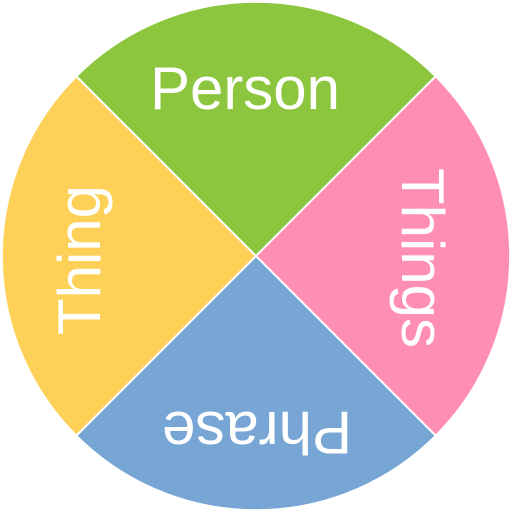 The height and width of the screenshot is (512, 512). I want to click on segment-things-label: Things, so click(422, 258).